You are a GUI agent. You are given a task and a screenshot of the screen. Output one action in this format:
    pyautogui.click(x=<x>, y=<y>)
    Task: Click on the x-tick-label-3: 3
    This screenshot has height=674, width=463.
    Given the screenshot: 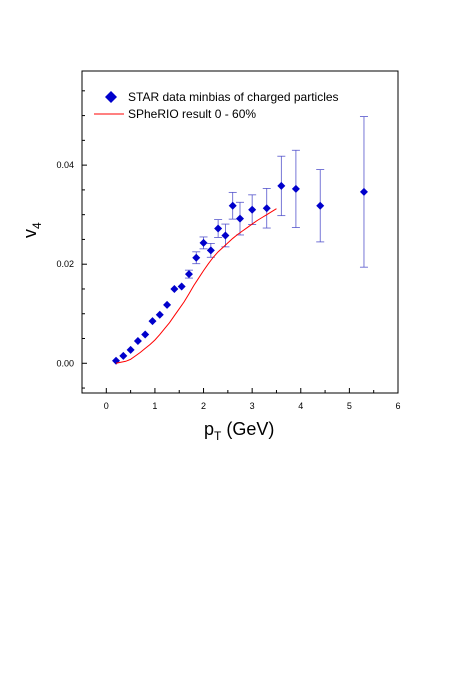 What is the action you would take?
    pyautogui.click(x=252, y=406)
    